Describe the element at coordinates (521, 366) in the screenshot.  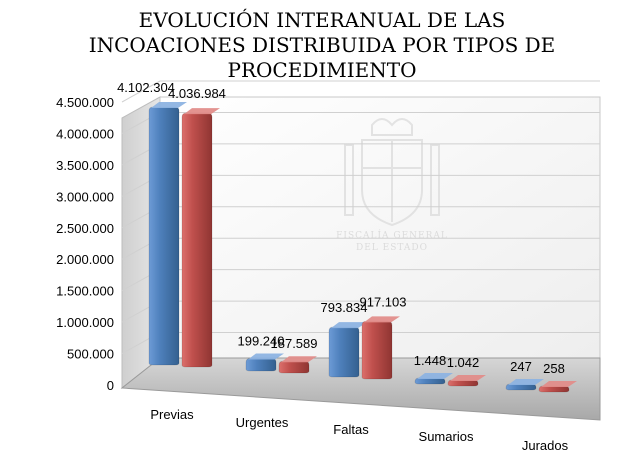
I see `data-label: 247` at that location.